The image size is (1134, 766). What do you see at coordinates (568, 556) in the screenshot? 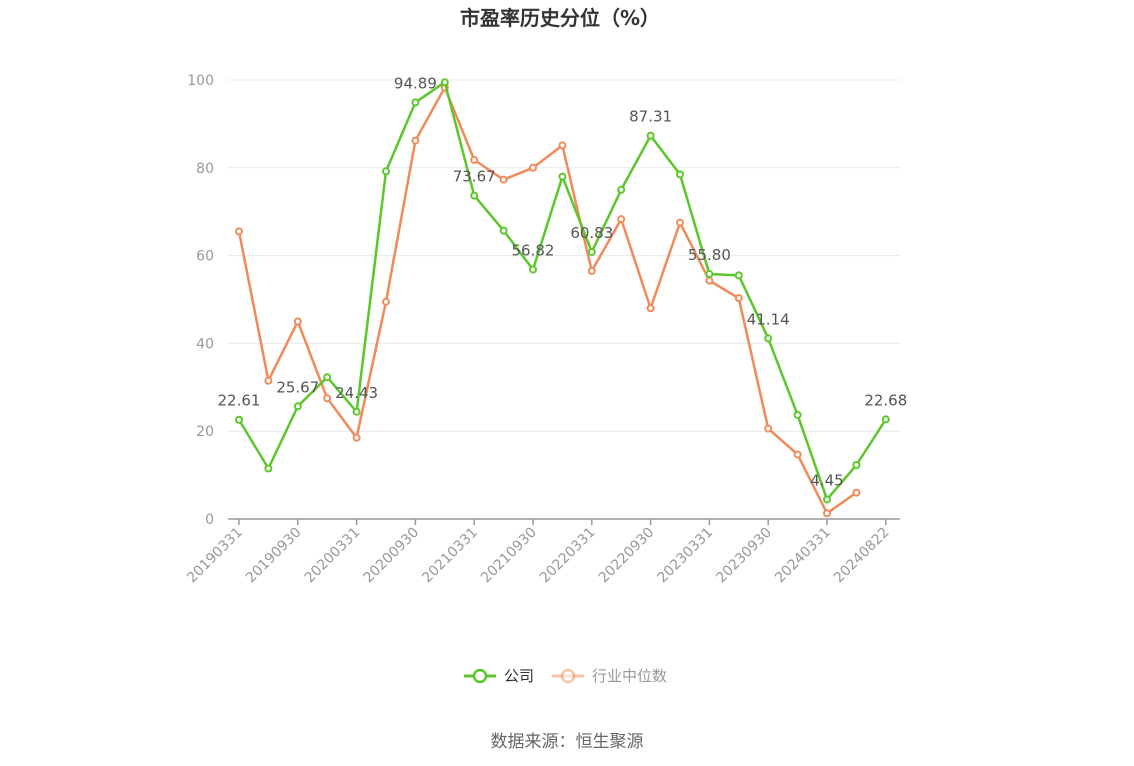
I see `x-tick-label: 20220331` at bounding box center [568, 556].